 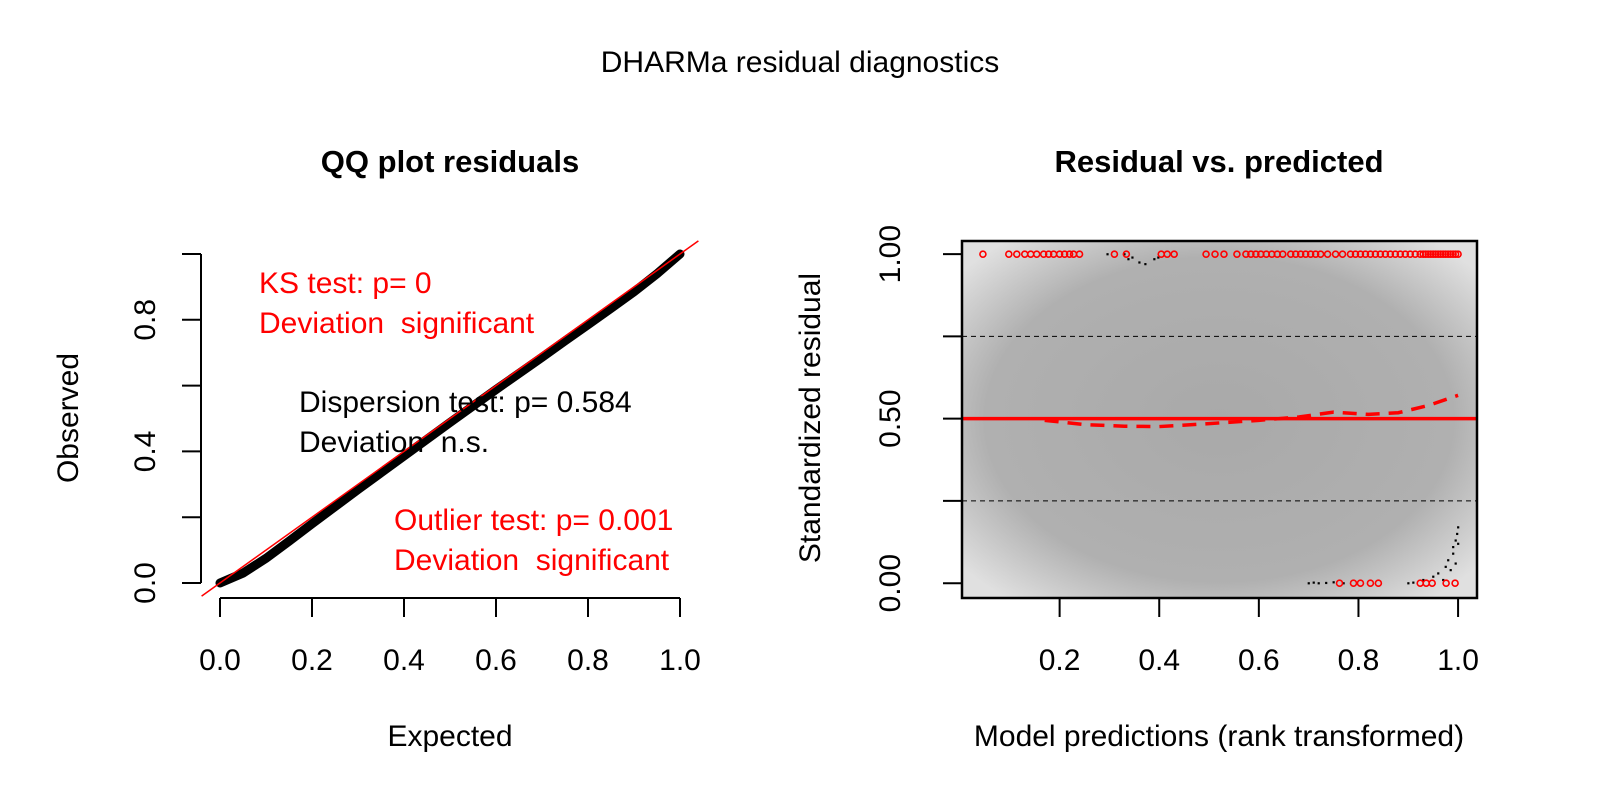 I want to click on outlier-test-text: Outlier test: p= 0.001, so click(x=533, y=520).